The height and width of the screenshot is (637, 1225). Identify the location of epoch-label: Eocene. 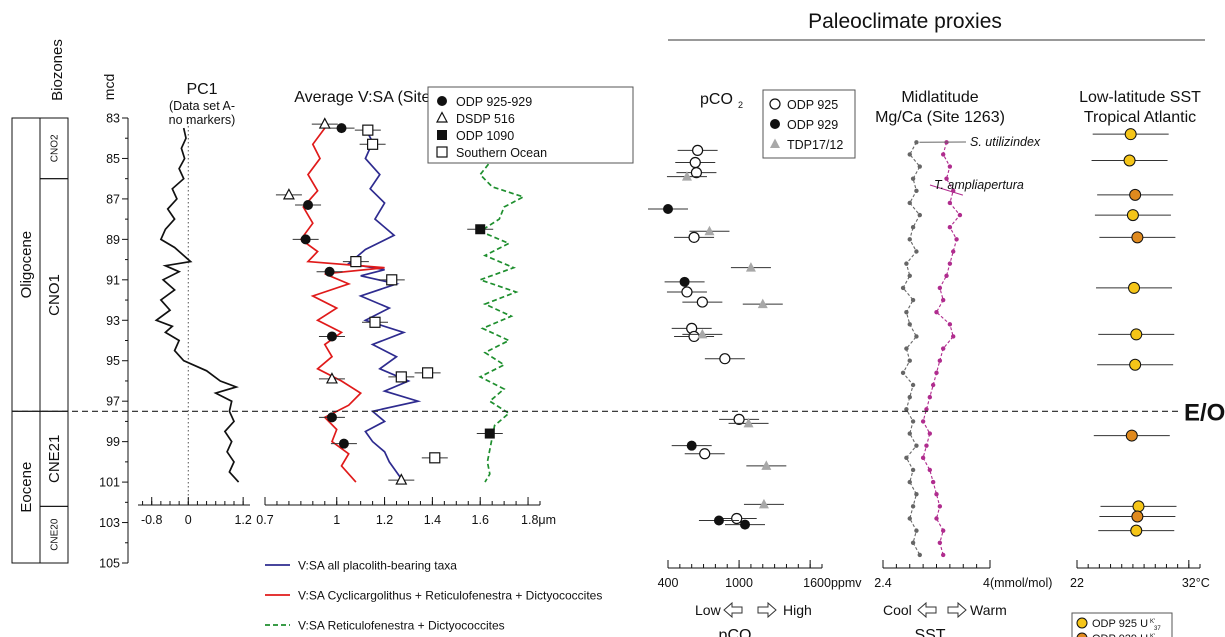
(26, 487).